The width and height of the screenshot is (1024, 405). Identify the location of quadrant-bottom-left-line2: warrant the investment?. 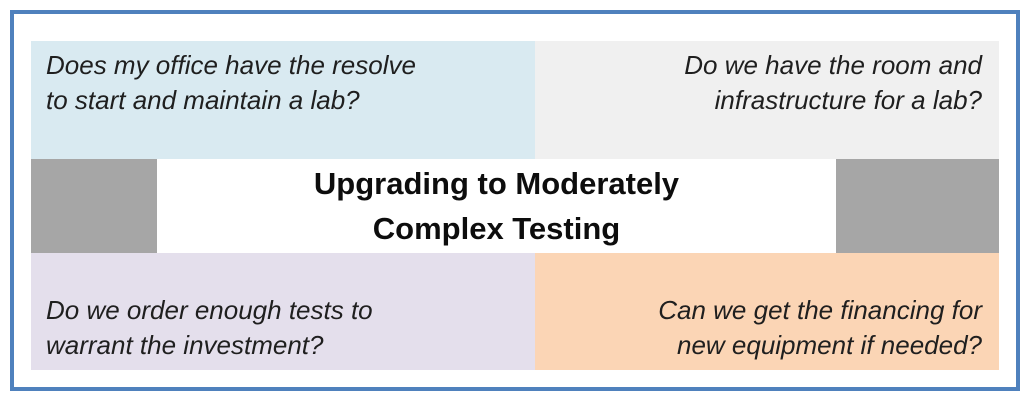
(185, 345).